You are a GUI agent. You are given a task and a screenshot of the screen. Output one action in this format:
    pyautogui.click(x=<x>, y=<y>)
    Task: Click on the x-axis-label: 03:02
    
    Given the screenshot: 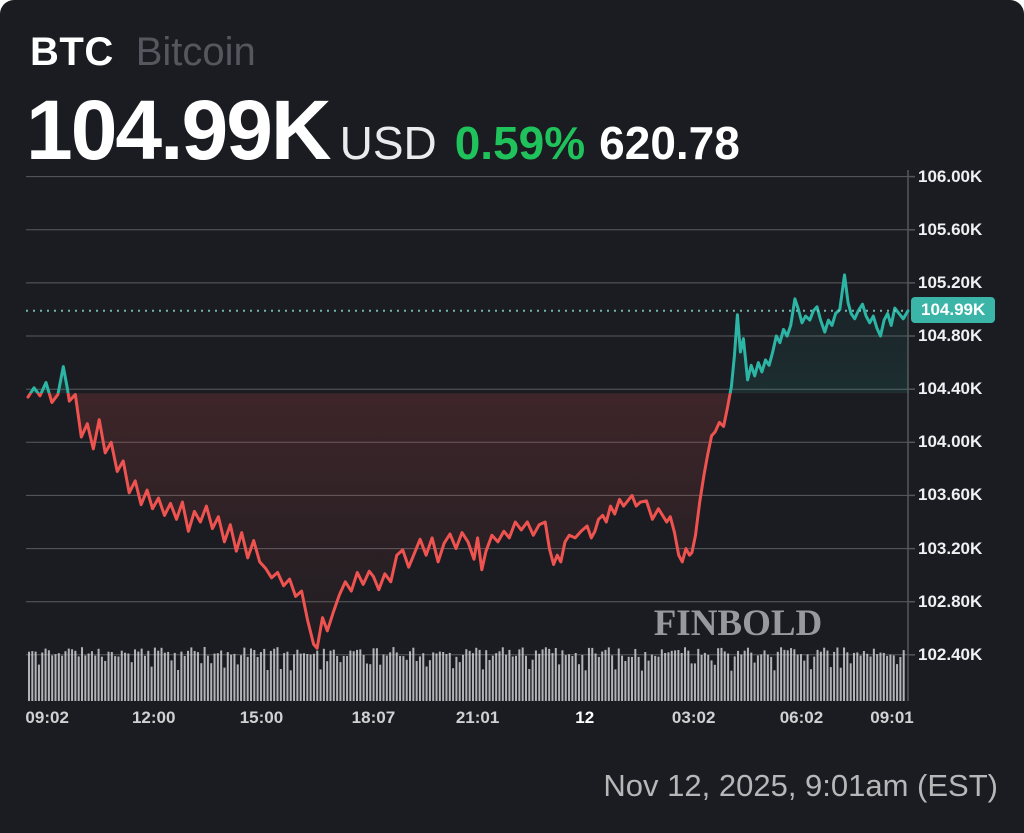 What is the action you would take?
    pyautogui.click(x=693, y=717)
    